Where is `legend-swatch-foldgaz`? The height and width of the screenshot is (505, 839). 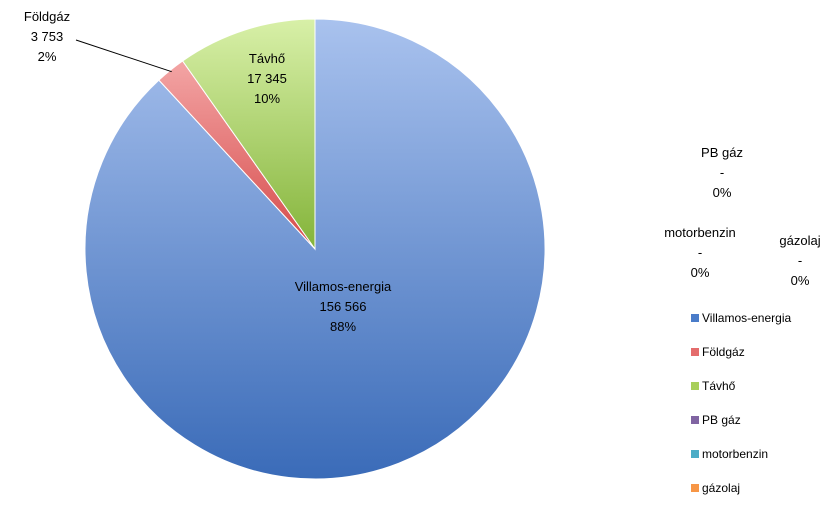
legend-swatch-foldgaz is located at coordinates (695, 352).